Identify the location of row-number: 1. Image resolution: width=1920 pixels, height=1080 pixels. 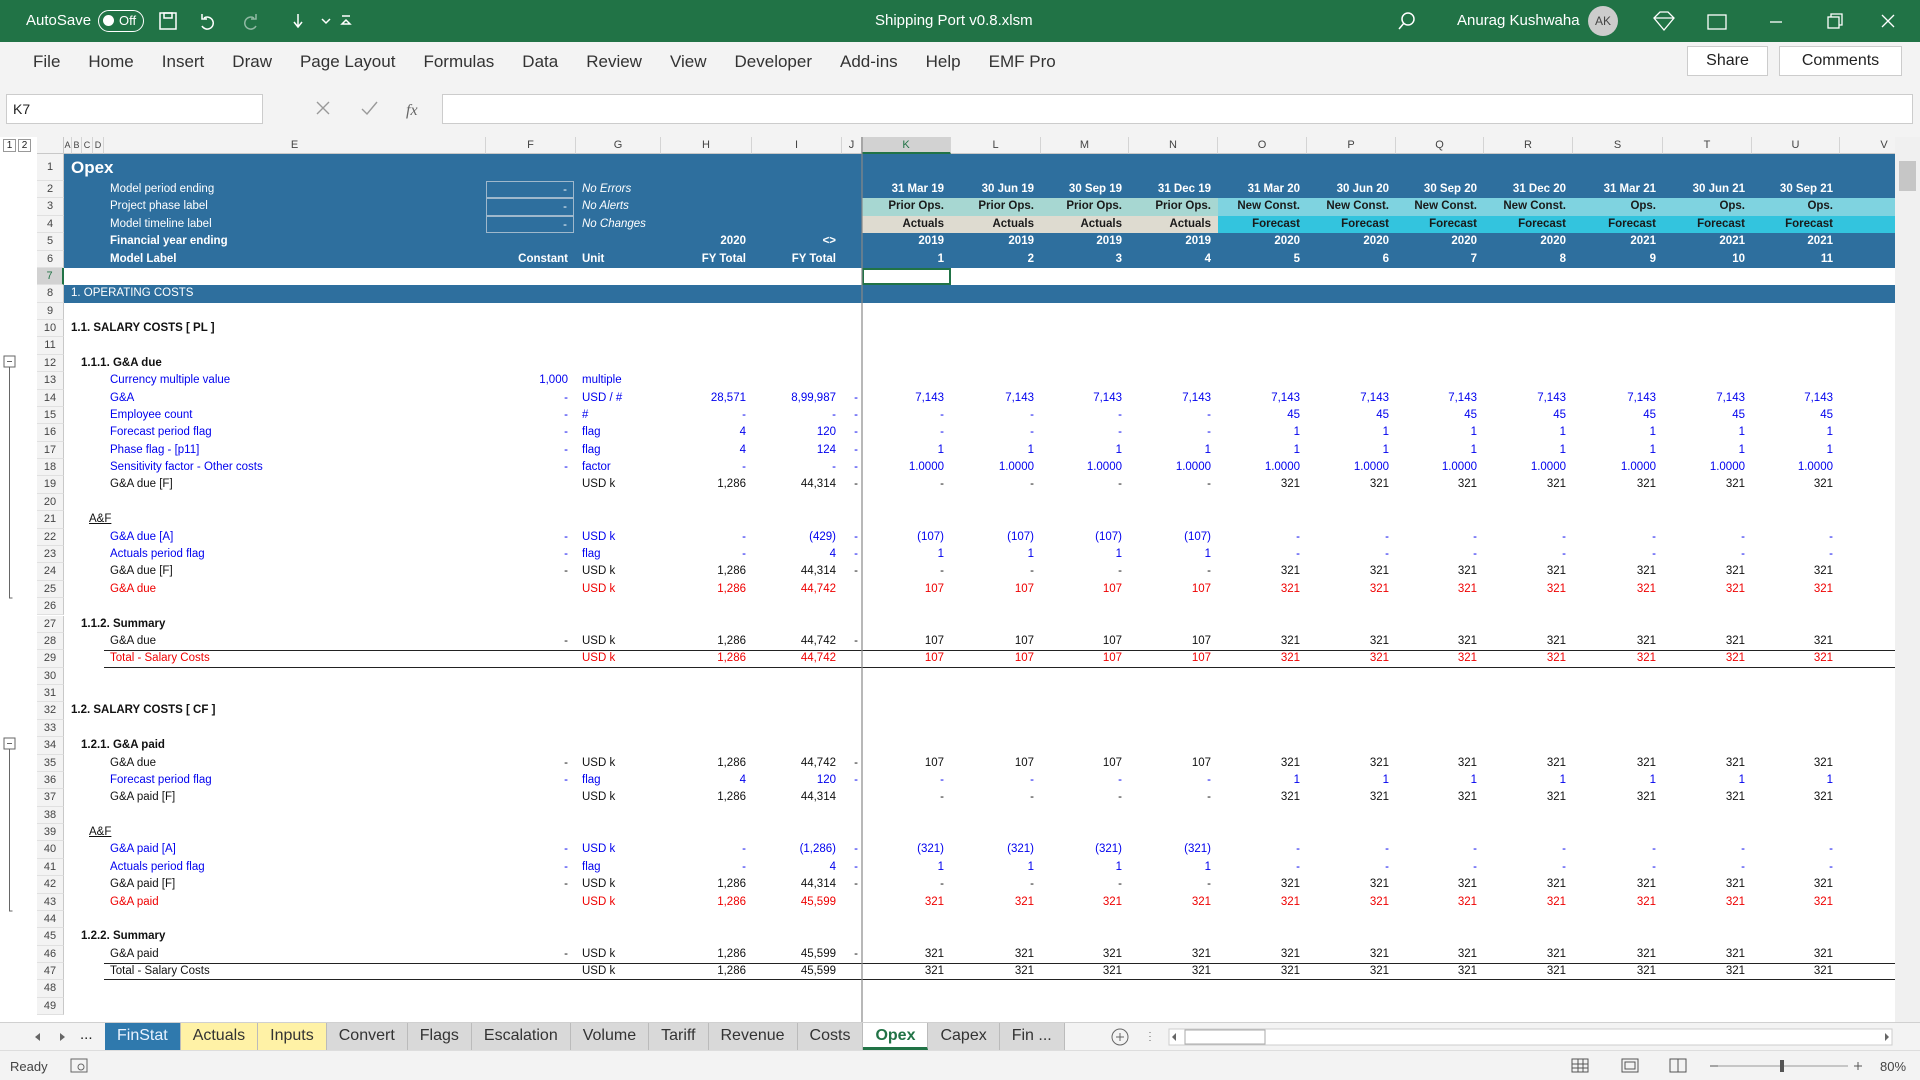
(50, 167).